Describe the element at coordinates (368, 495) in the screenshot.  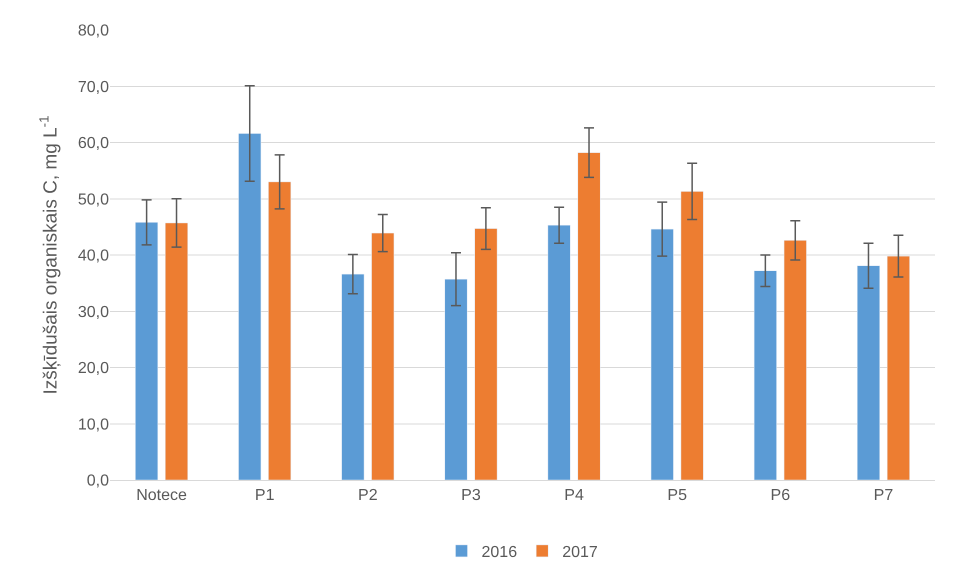
I see `x-tick-label: P2` at that location.